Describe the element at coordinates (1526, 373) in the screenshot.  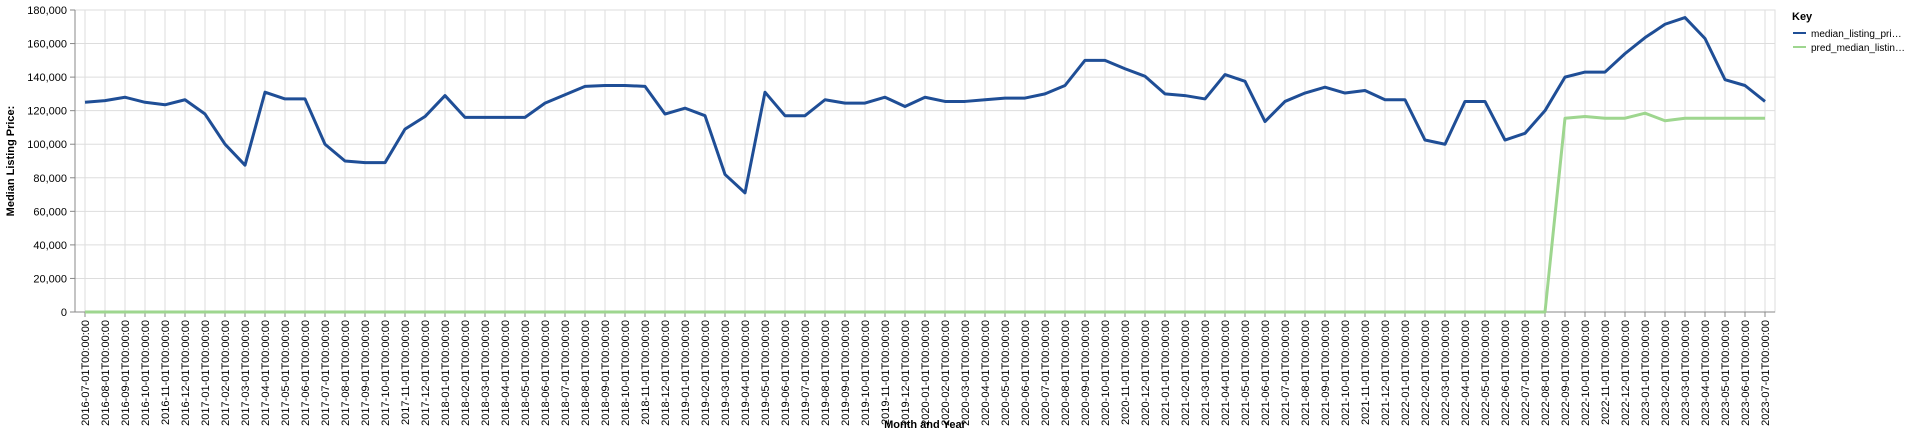
I see `x-tick-label: 2022-07-01T00:00:00` at that location.